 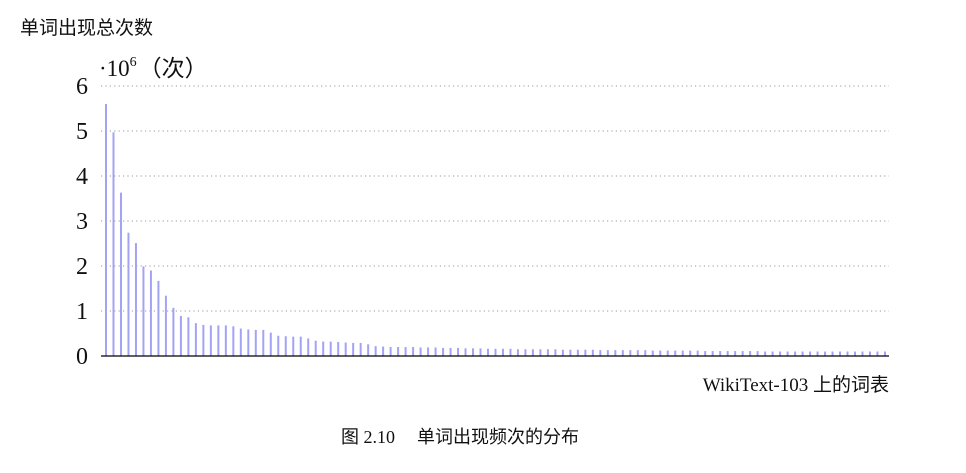 I want to click on figure-caption-text: 单词出现频次的分布, so click(x=498, y=437).